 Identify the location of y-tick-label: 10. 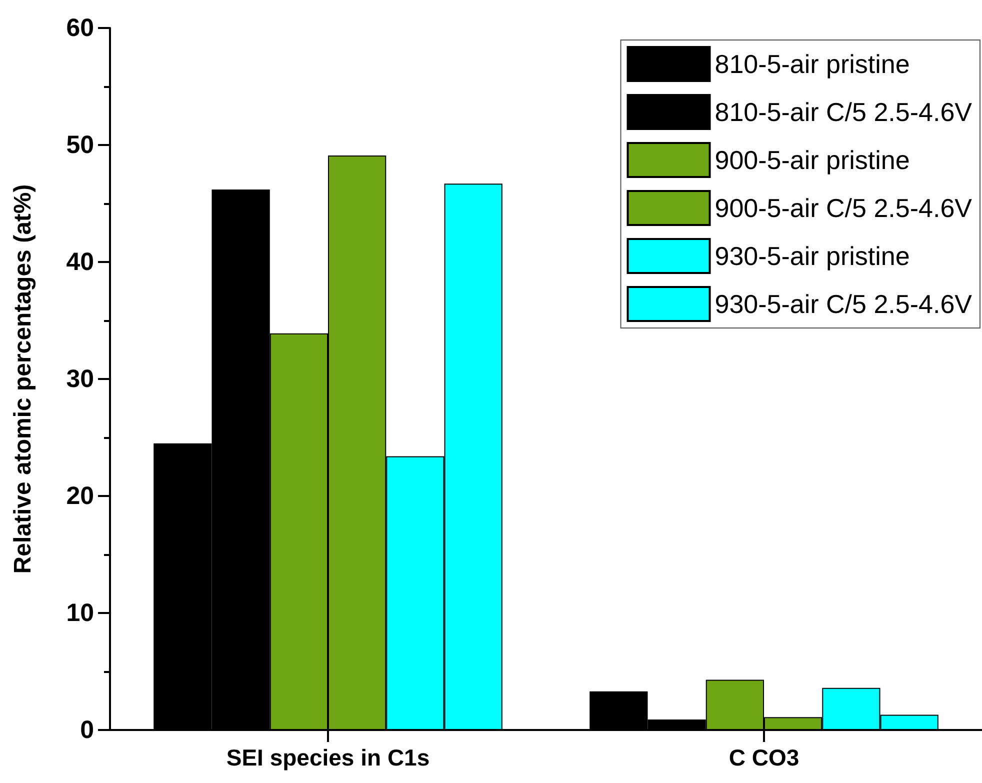
(80, 613).